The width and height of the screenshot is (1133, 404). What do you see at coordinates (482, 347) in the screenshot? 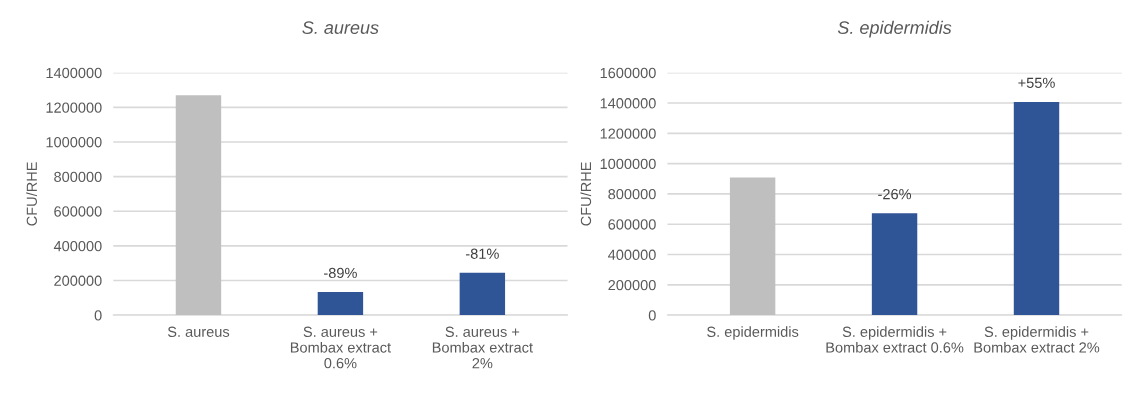
I see `x-tick-label: S. aureus + Bombax extract 2%` at bounding box center [482, 347].